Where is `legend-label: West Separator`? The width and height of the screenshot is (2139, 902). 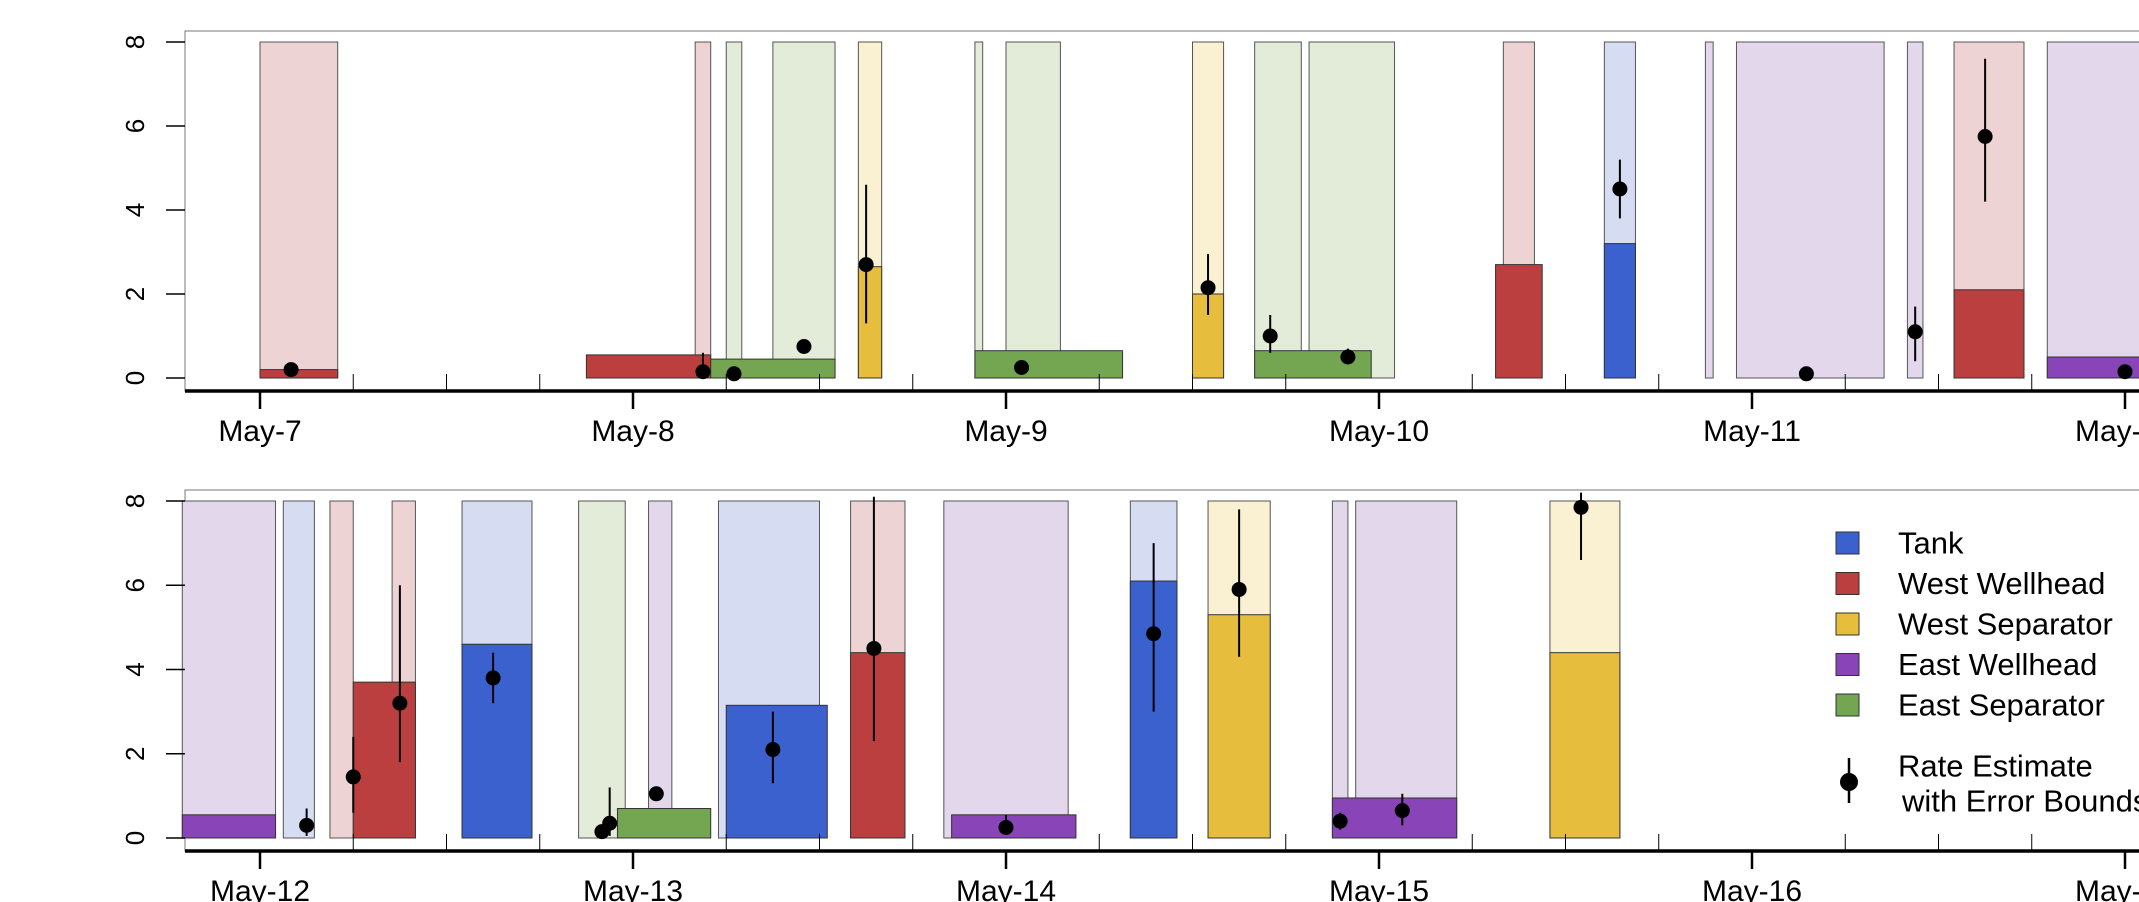 legend-label: West Separator is located at coordinates (2005, 624).